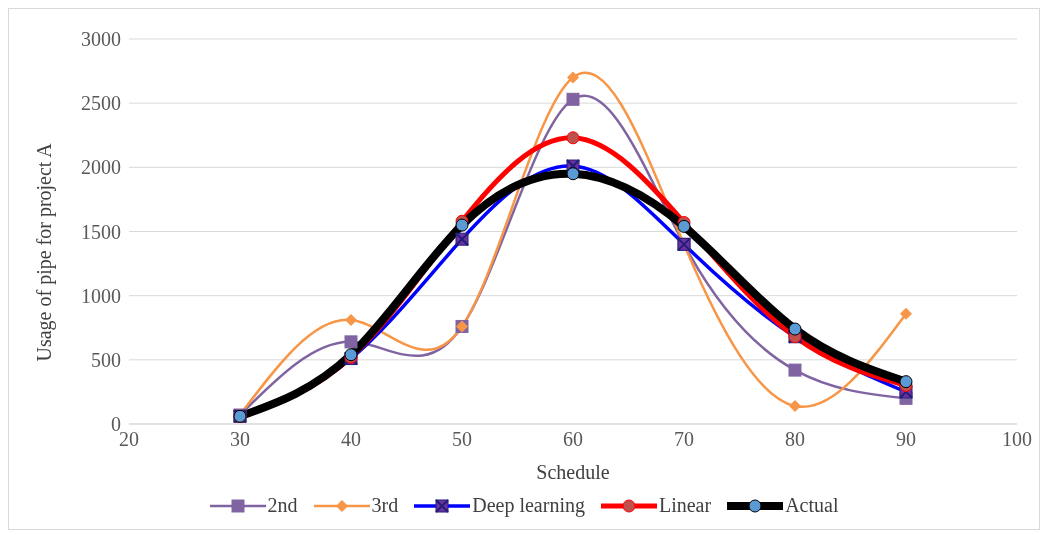  I want to click on legend-label: Linear, so click(684, 505).